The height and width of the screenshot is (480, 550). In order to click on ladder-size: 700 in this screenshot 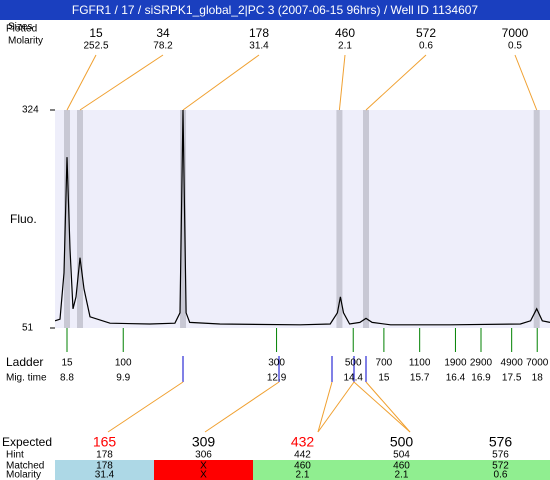, I will do `click(384, 363)`.